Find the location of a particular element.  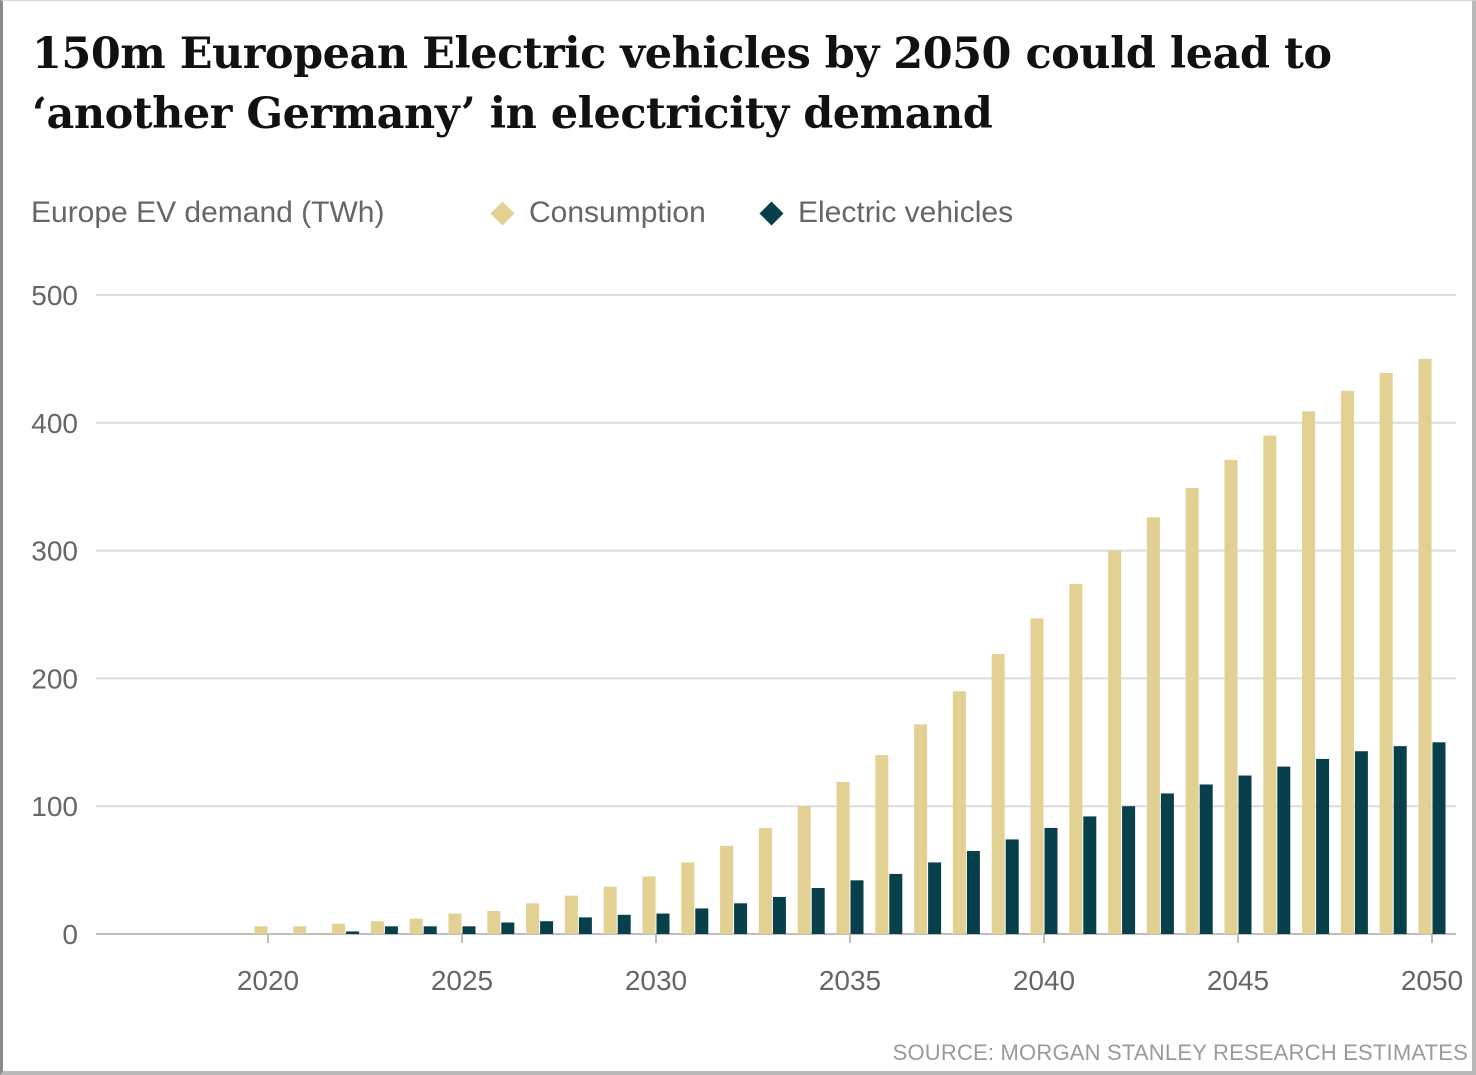

bar-electric-vehicles-2029 is located at coordinates (624, 924).